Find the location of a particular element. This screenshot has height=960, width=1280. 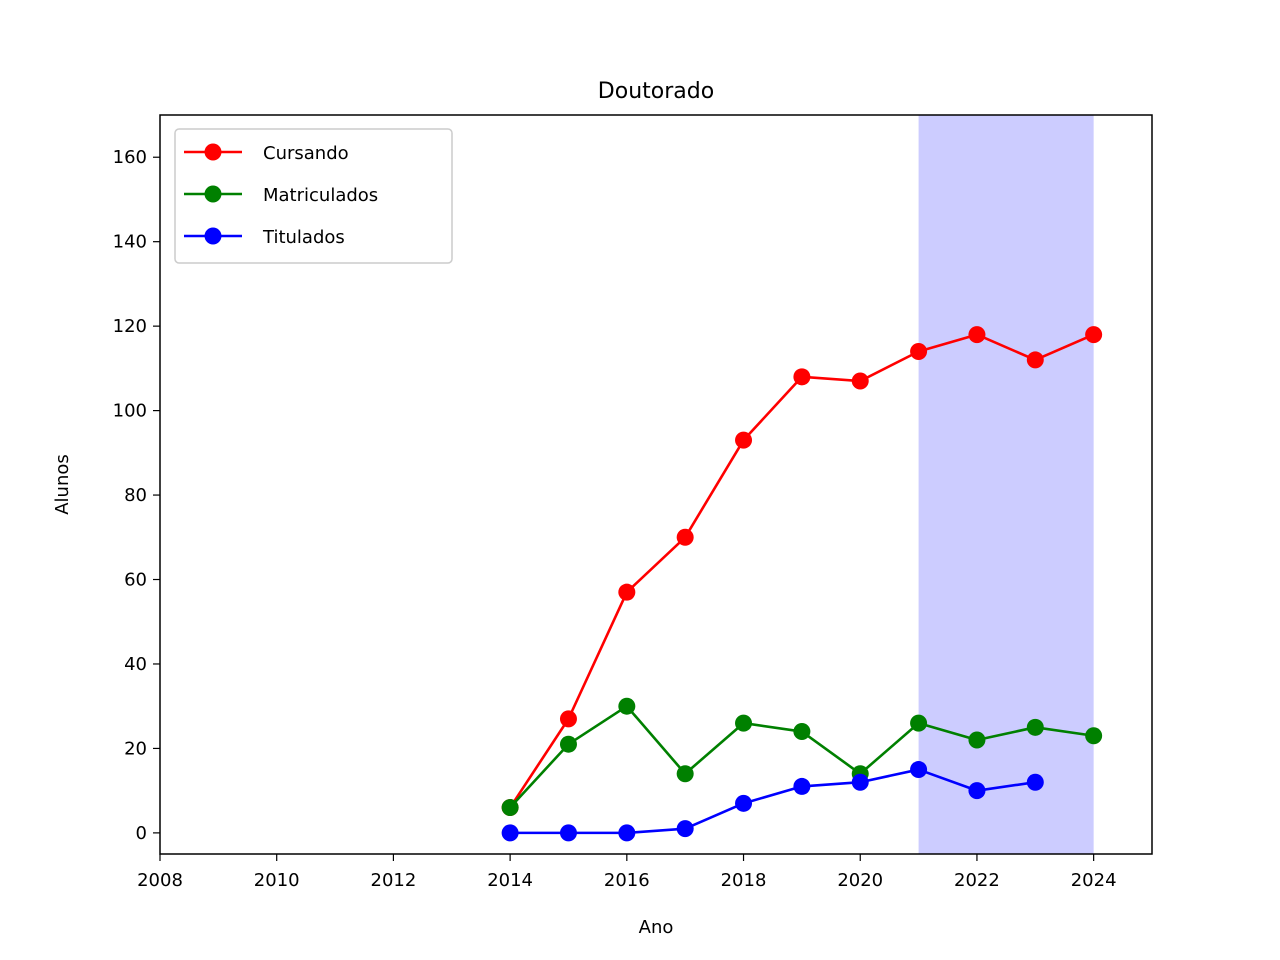

x-tick-label: 2022 is located at coordinates (977, 880).